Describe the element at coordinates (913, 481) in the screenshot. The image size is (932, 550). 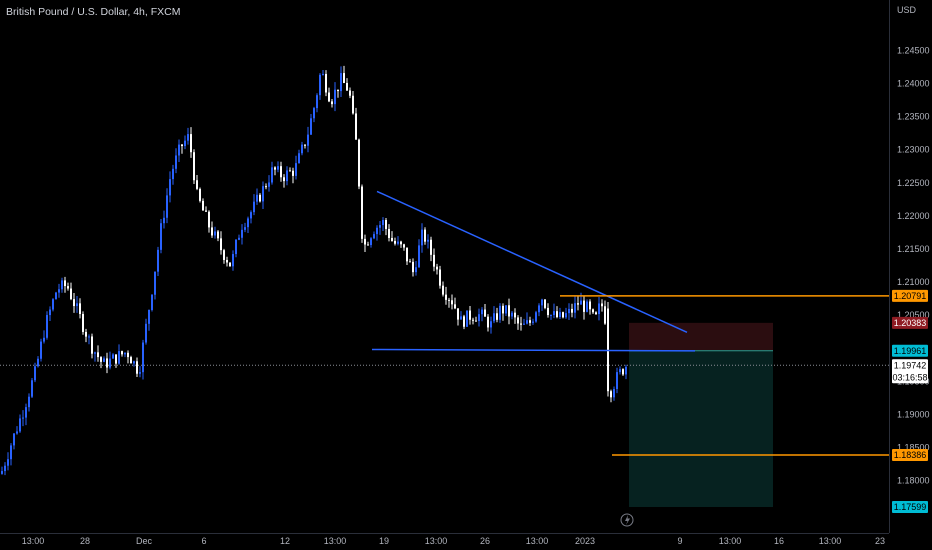
I see `price-tick-label: 1.18000` at that location.